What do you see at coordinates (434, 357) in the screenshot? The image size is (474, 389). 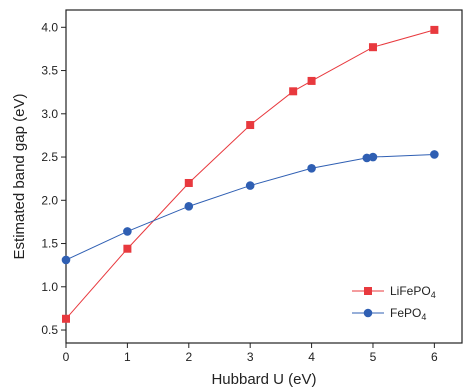 I see `x-tick-label: 6` at bounding box center [434, 357].